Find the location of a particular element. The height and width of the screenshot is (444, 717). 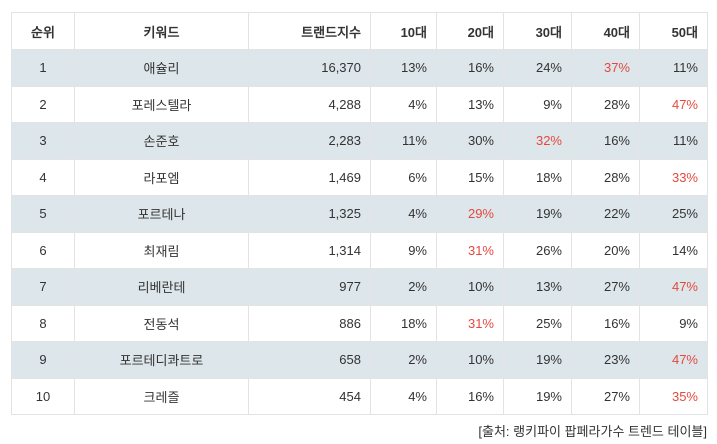

cell-age-10s: 6% is located at coordinates (403, 177).